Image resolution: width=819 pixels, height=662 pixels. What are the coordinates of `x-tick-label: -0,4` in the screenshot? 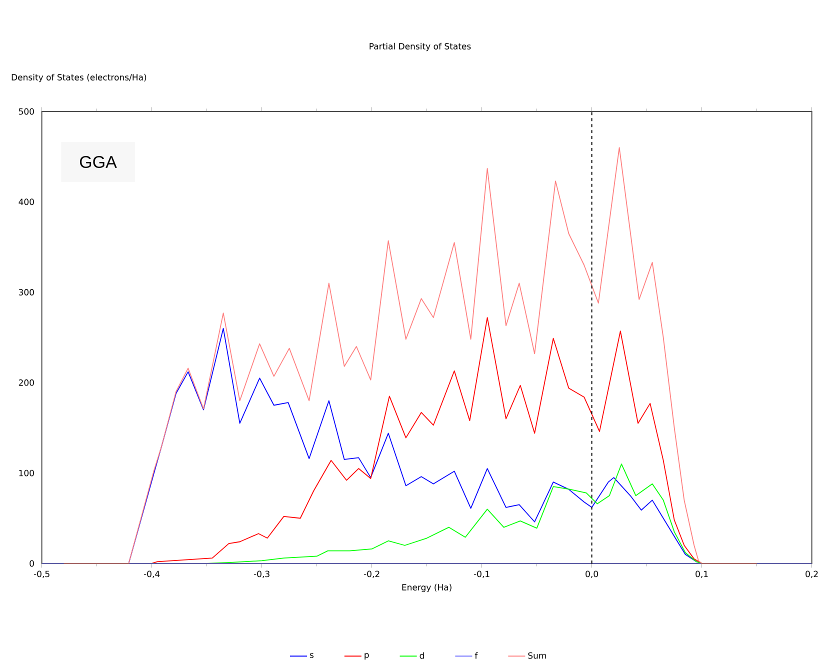 It's located at (152, 574).